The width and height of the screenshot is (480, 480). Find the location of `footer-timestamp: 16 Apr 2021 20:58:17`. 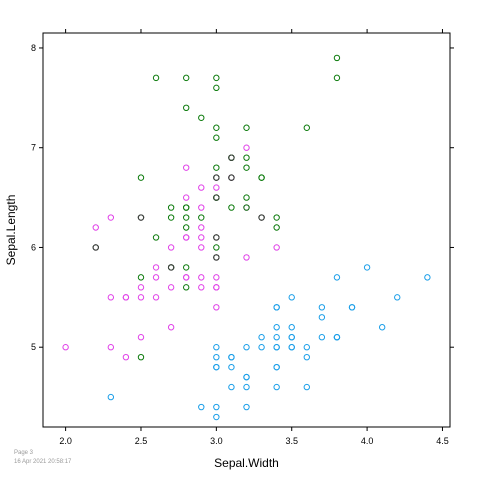

footer-timestamp: 16 Apr 2021 20:58:17 is located at coordinates (42, 462).